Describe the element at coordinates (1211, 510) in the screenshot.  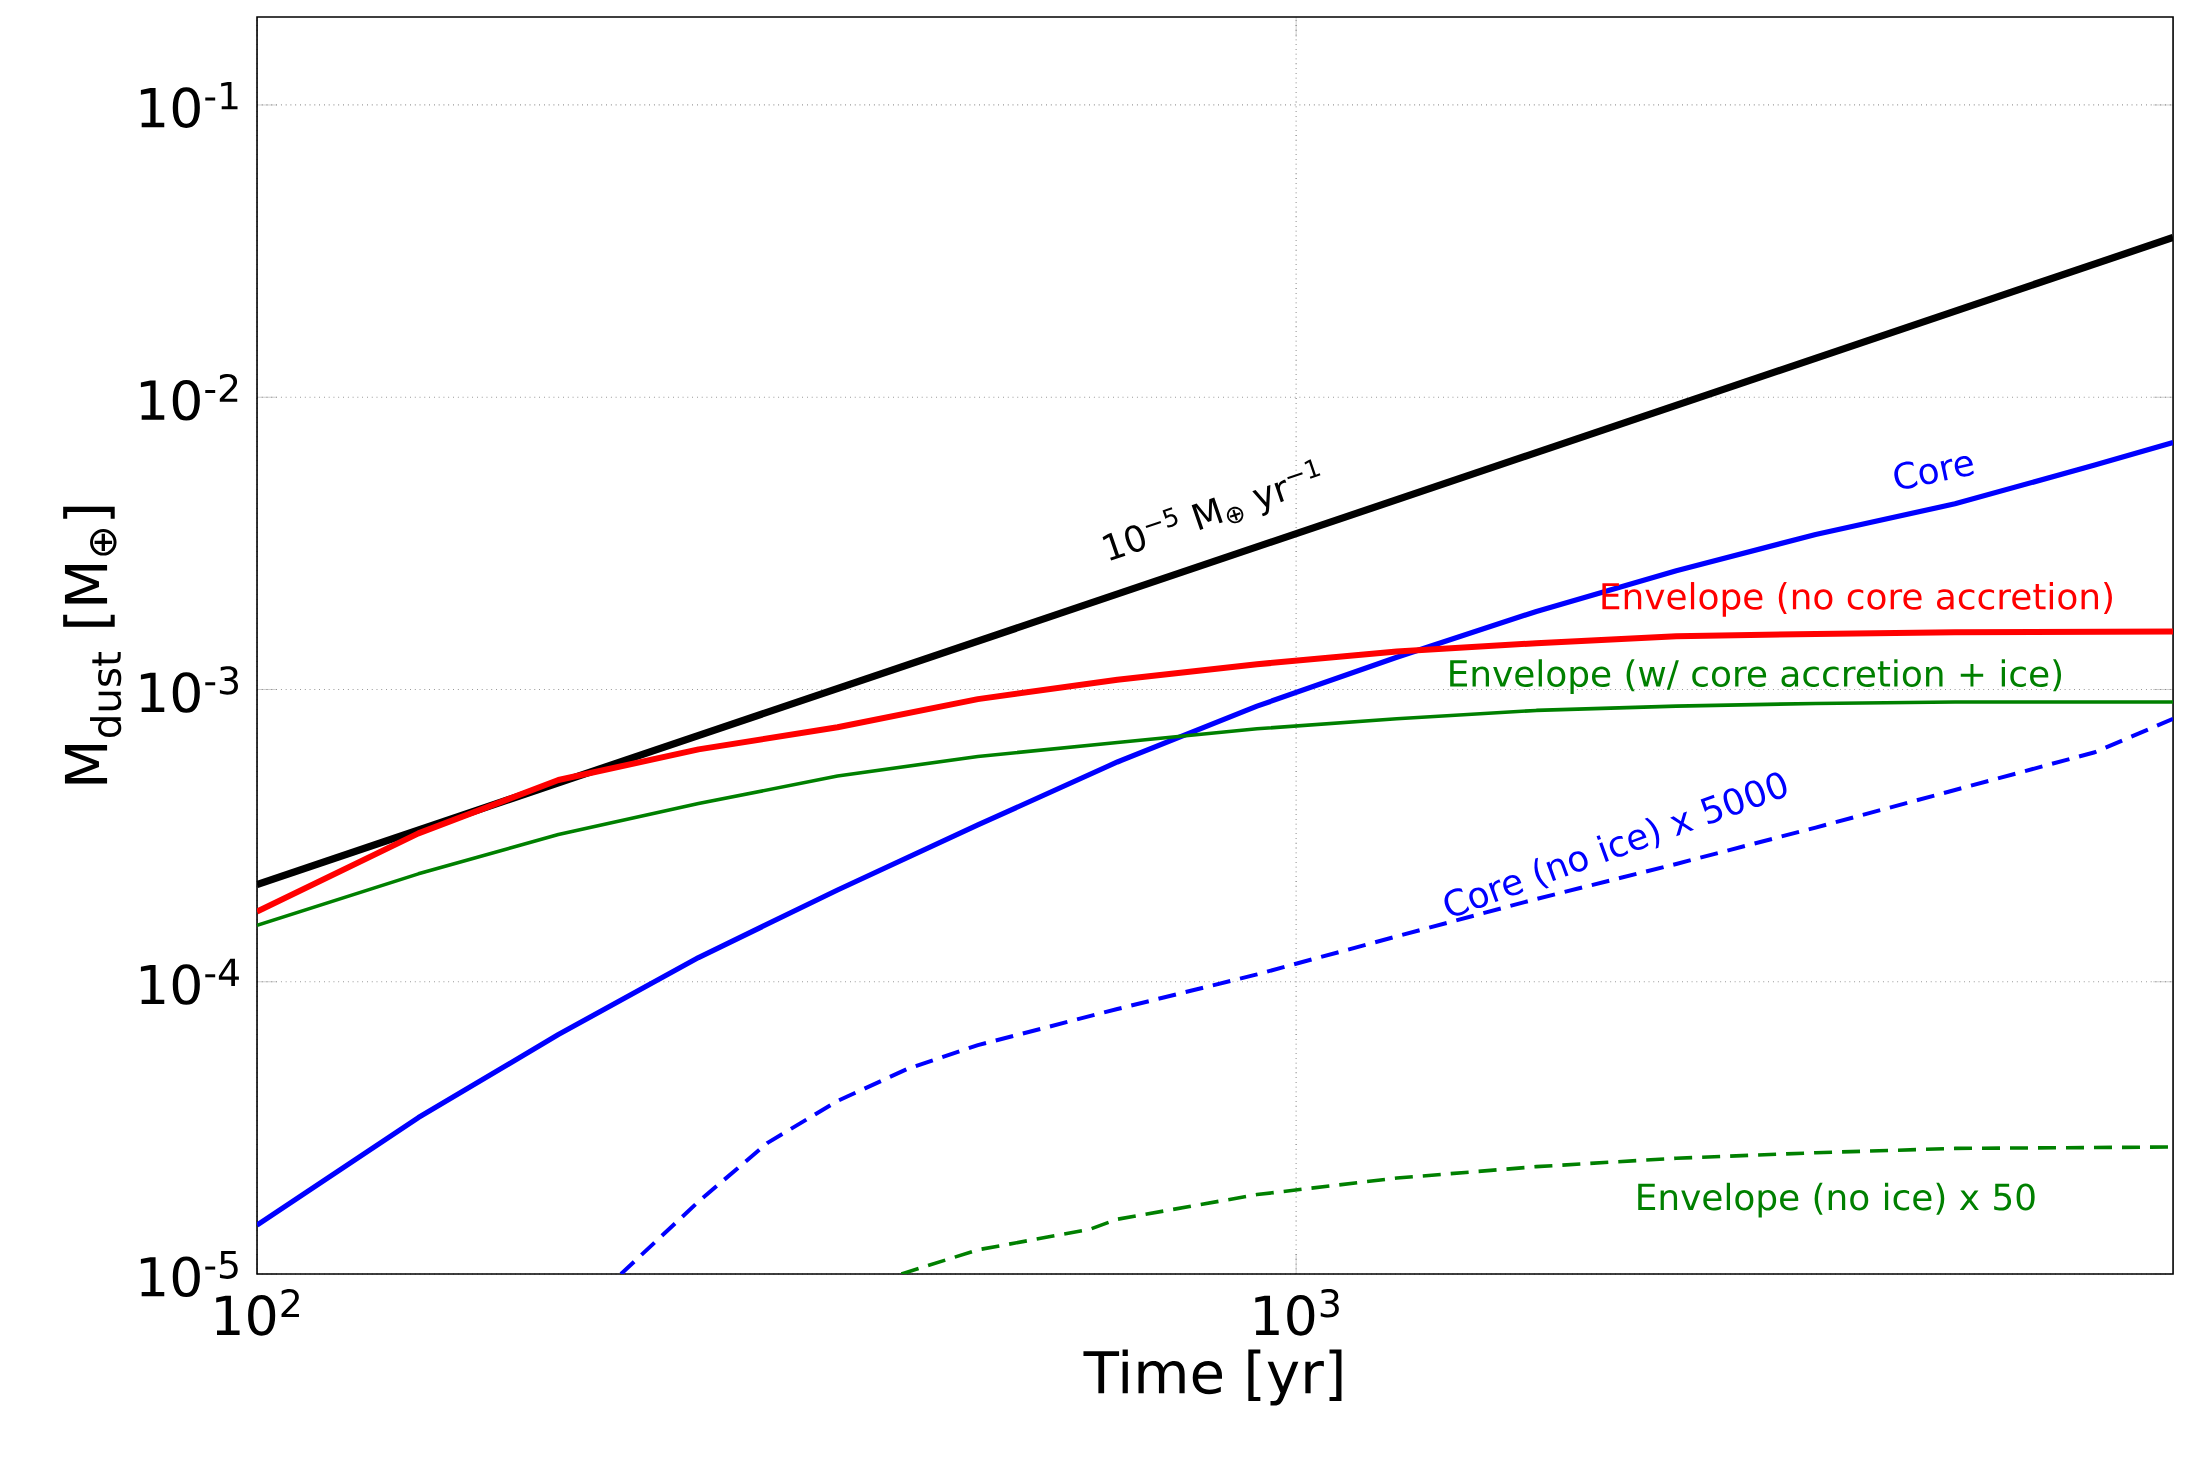
I see `text: 10$^{−5}$ M$_{⊕}$ yr$^{−1}$` at that location.